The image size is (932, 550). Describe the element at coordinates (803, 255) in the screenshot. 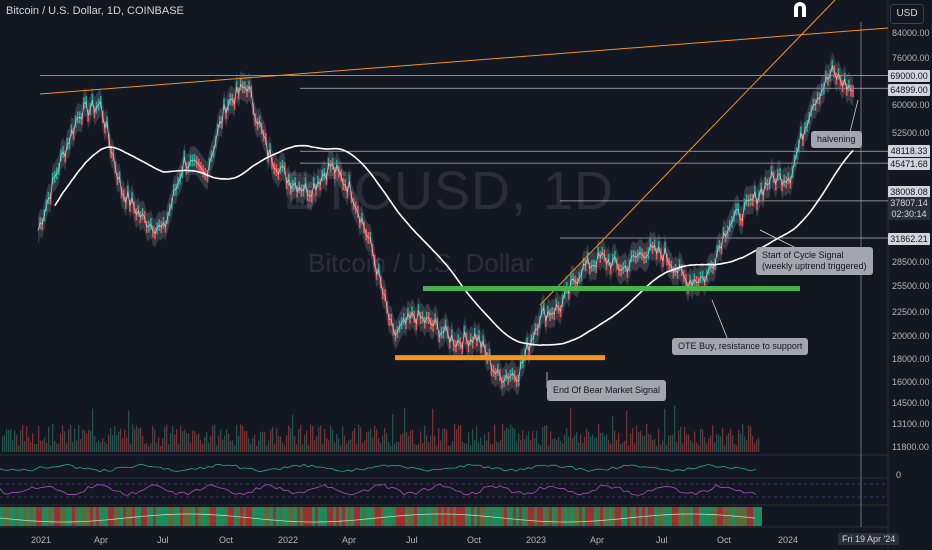

I see `annotation-start-cycle-line1: Start of Cycle Signal` at that location.